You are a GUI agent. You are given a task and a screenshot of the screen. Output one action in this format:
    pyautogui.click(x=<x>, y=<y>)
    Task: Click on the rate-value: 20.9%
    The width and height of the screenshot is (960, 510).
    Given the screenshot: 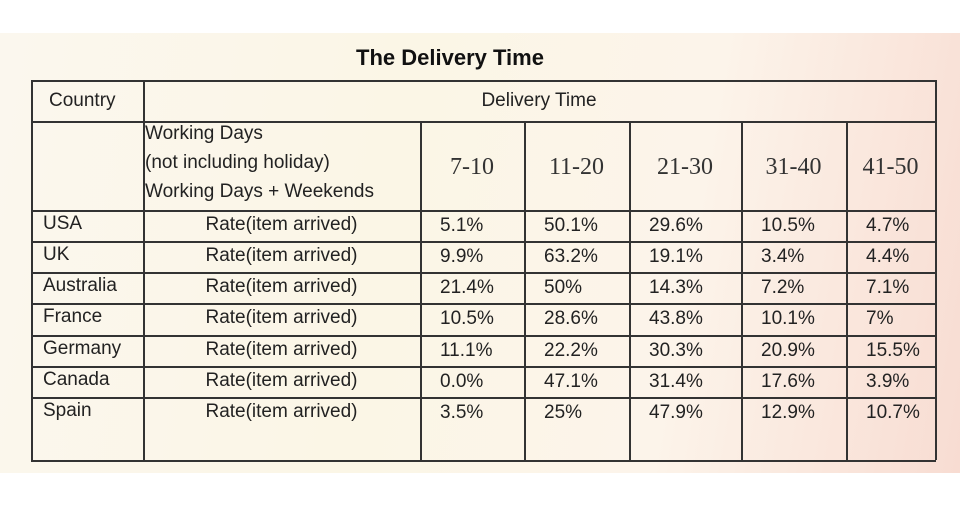 What is the action you would take?
    pyautogui.click(x=788, y=350)
    